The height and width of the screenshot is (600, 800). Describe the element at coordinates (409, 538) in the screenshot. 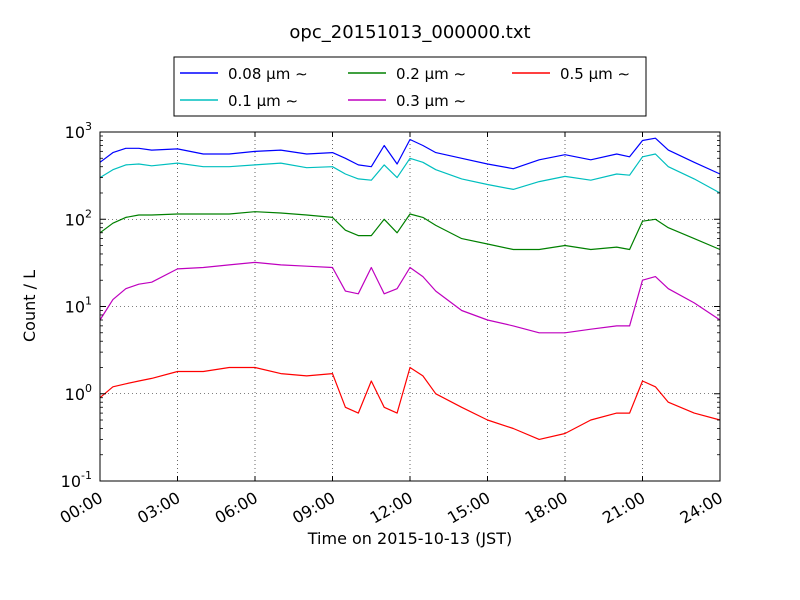

I see `x-axis-label: Time on 2015-10-13 (JST)` at that location.